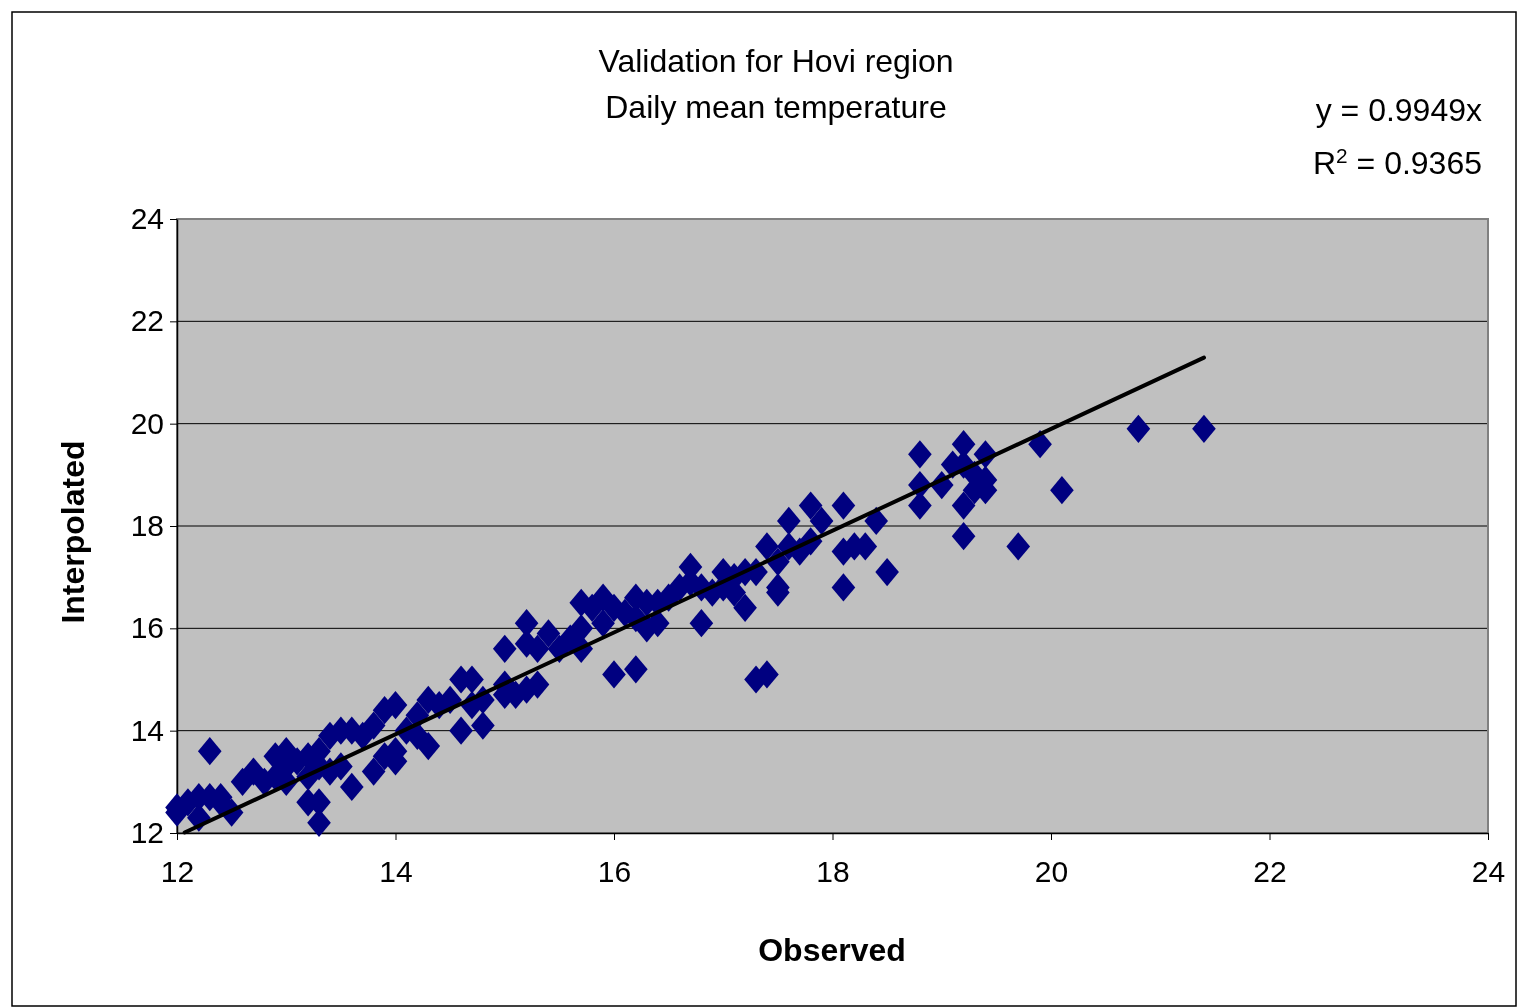  I want to click on y-tick-label: 24, so click(147, 219).